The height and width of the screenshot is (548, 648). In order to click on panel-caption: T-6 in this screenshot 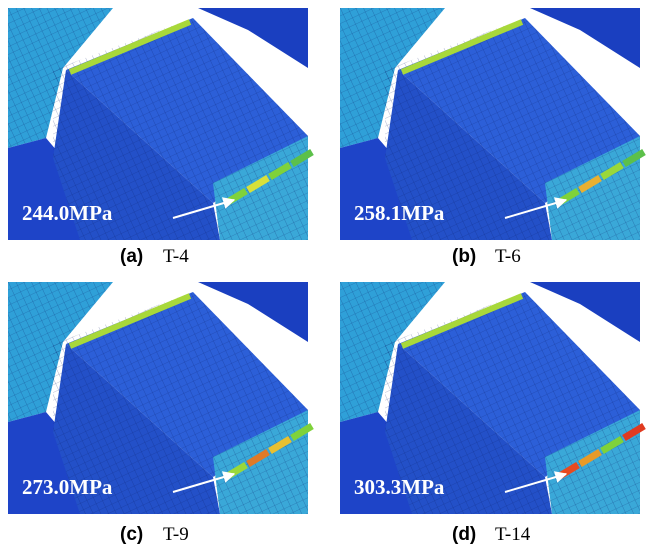, I will do `click(508, 256)`.